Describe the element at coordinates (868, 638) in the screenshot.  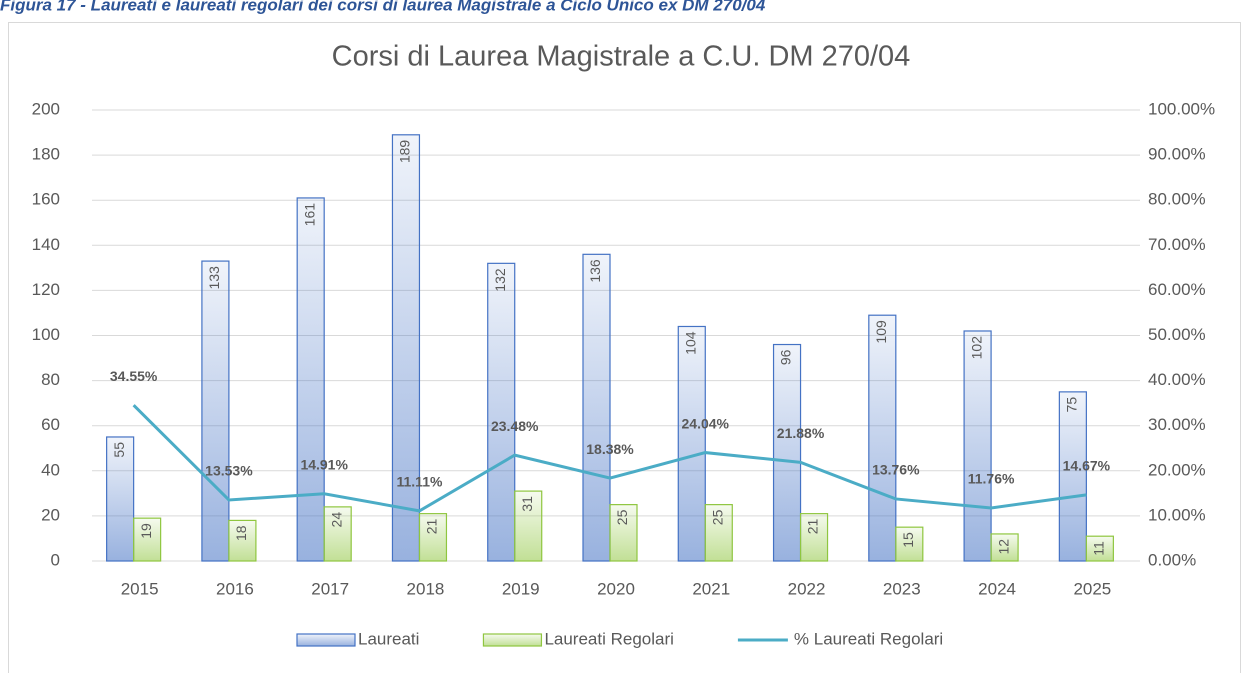
I see `legend-label: % Laureati Regolari` at that location.